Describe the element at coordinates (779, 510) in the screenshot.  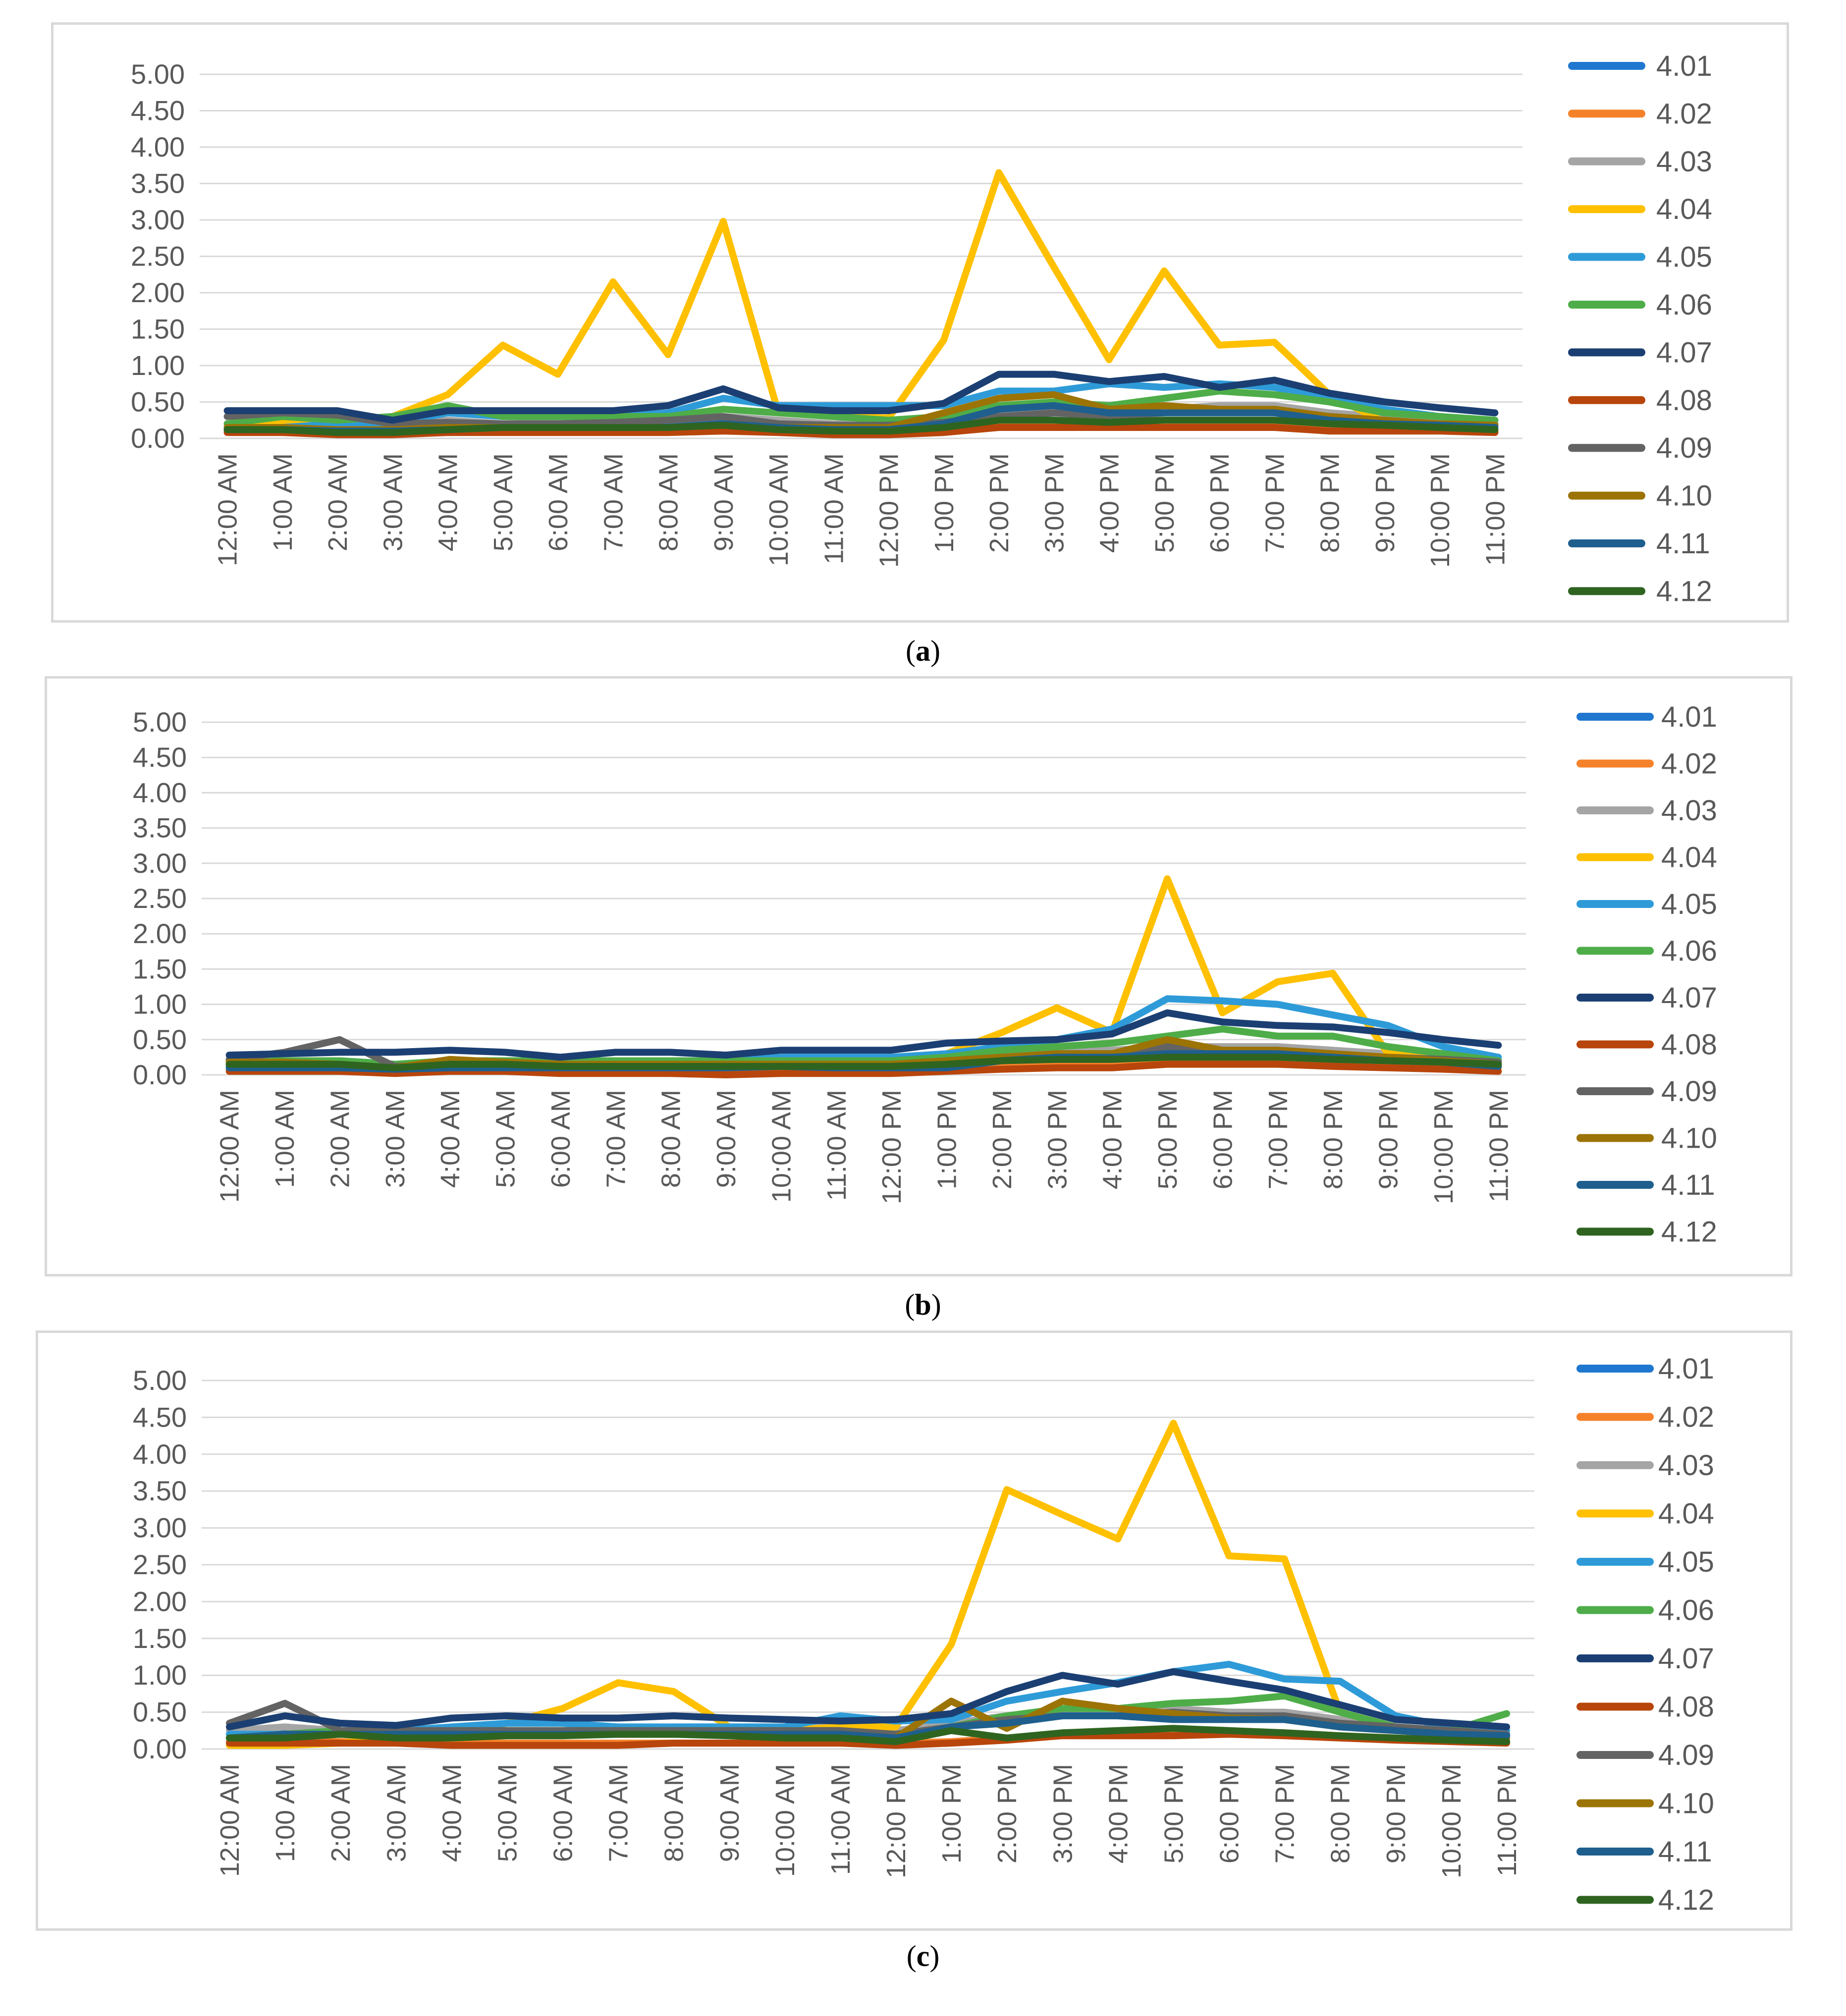
I see `x-tick-label: 10:00 AM` at that location.